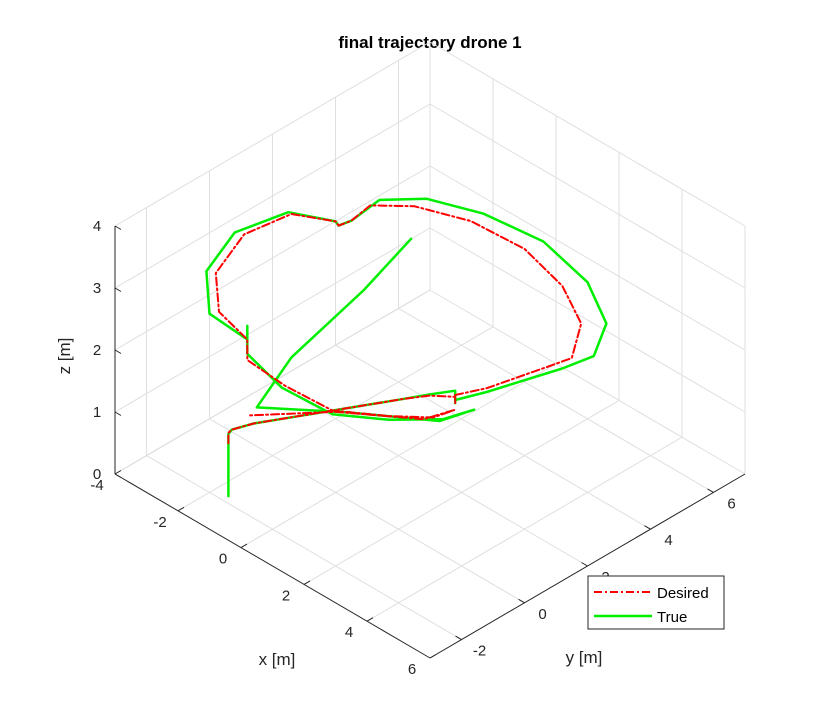 This screenshot has height=726, width=821. Describe the element at coordinates (349, 632) in the screenshot. I see `x-tick-label: 4` at that location.